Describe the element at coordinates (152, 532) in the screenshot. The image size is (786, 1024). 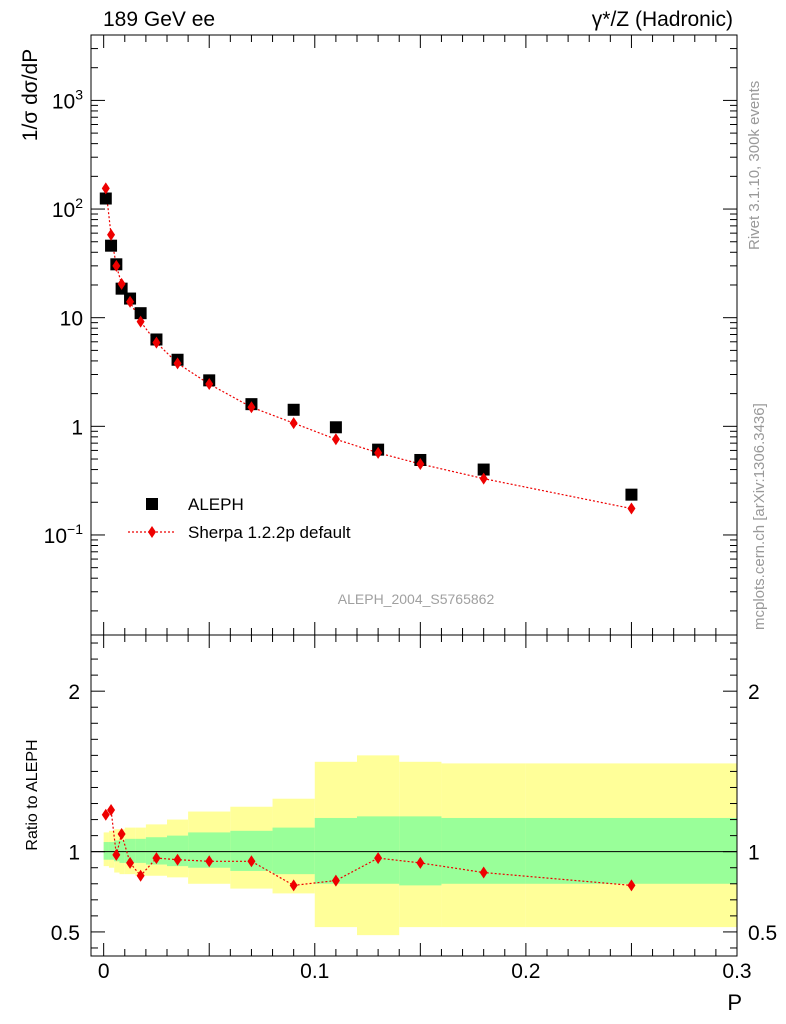
I see `legend-sherpa-marker` at that location.